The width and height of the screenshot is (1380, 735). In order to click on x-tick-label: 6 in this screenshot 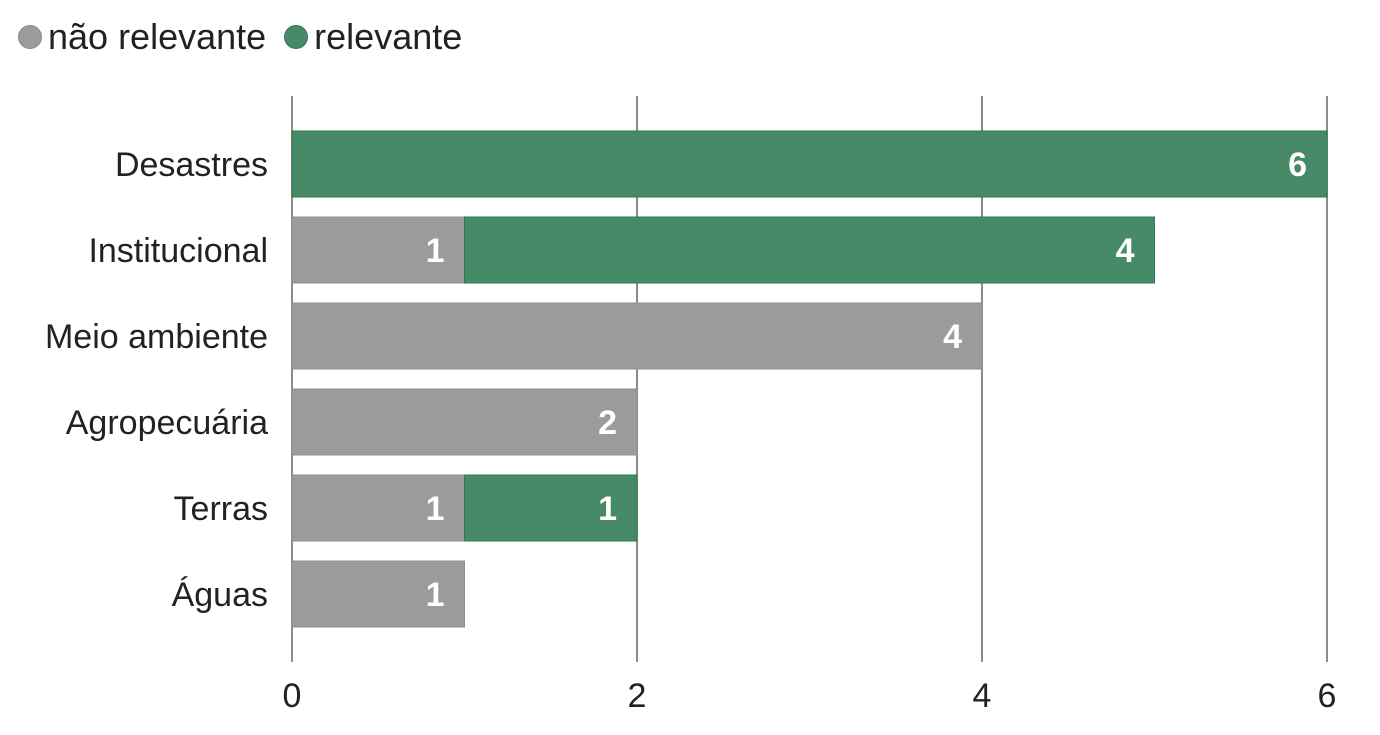, I will do `click(1327, 696)`.